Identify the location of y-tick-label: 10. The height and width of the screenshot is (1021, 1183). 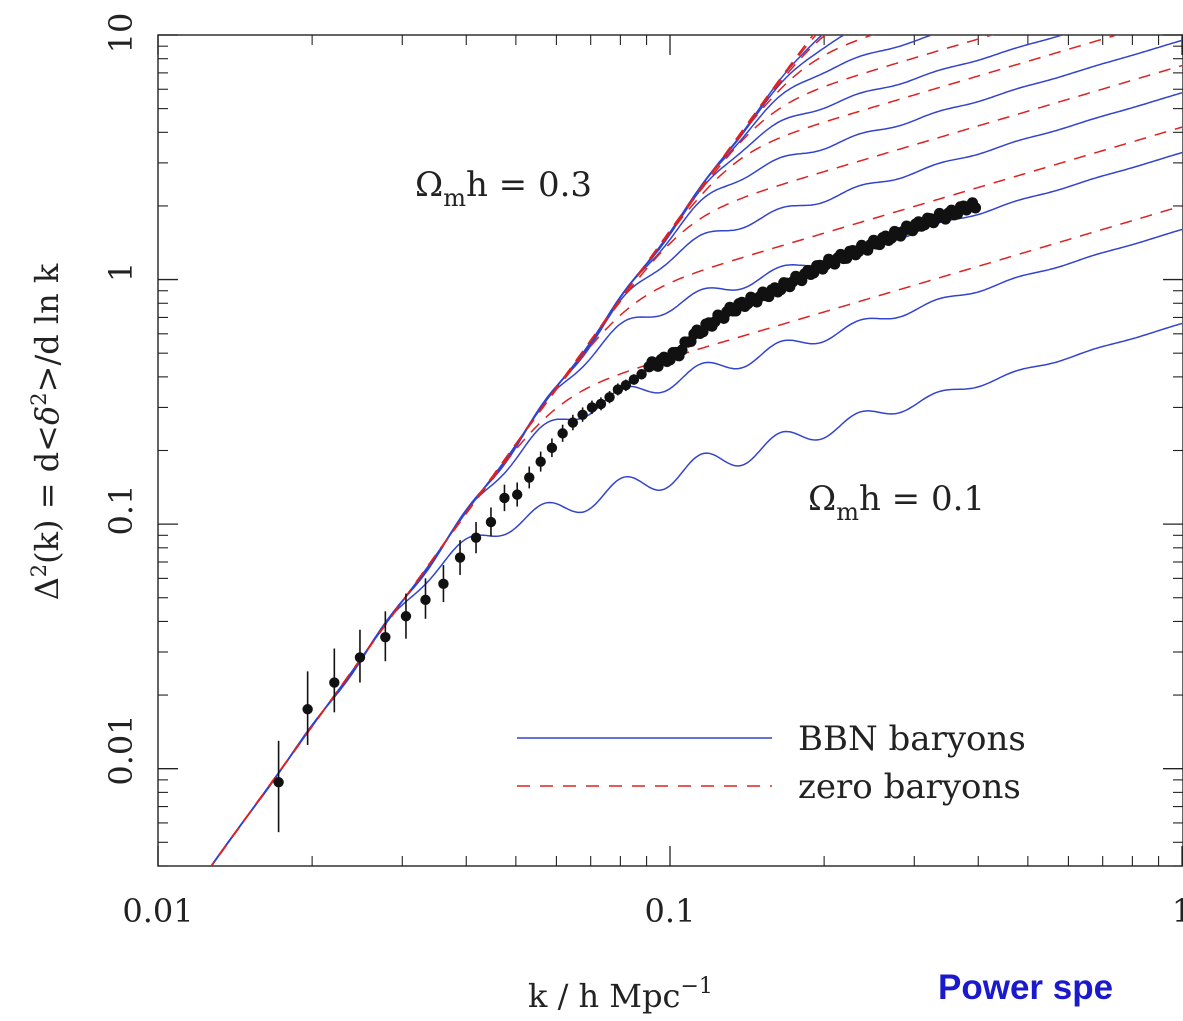
(121, 33).